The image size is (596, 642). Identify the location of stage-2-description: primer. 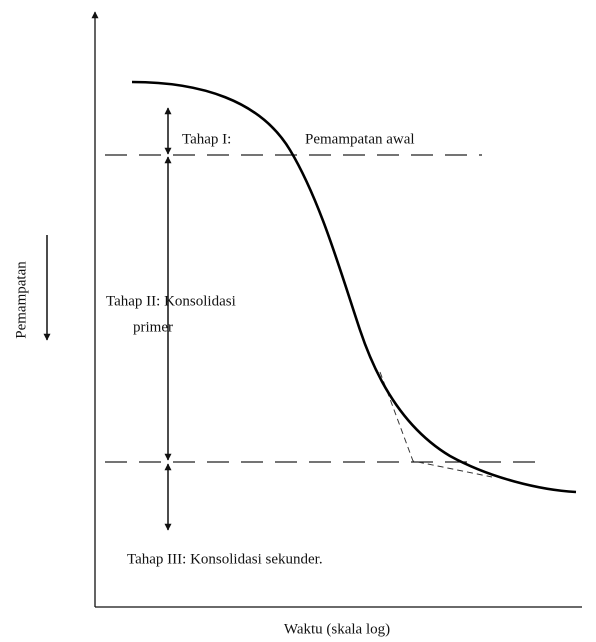
(153, 327).